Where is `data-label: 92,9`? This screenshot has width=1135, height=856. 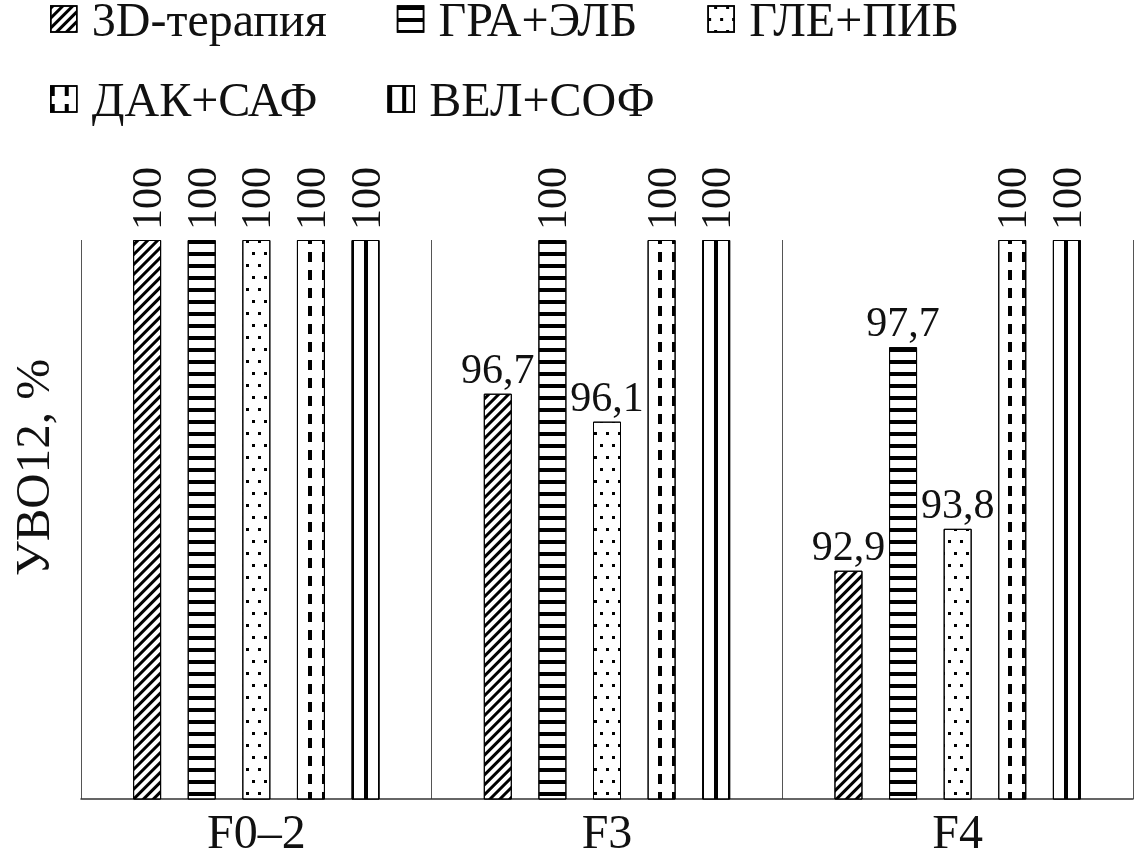 data-label: 92,9 is located at coordinates (848, 545).